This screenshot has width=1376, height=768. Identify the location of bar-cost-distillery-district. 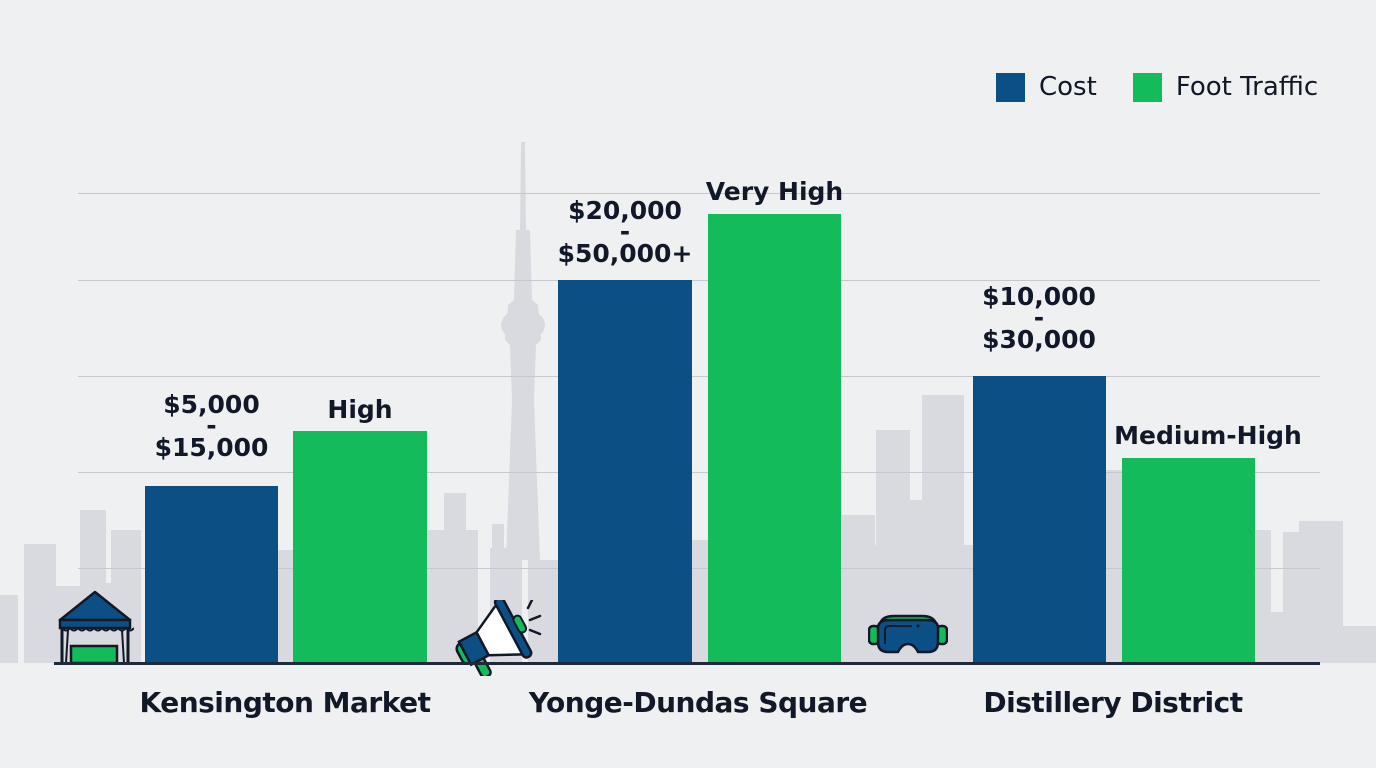
(1039, 519).